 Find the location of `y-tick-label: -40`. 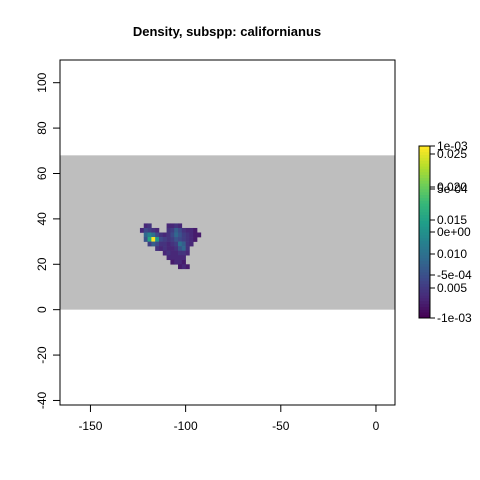

y-tick-label: -40 is located at coordinates (42, 400).